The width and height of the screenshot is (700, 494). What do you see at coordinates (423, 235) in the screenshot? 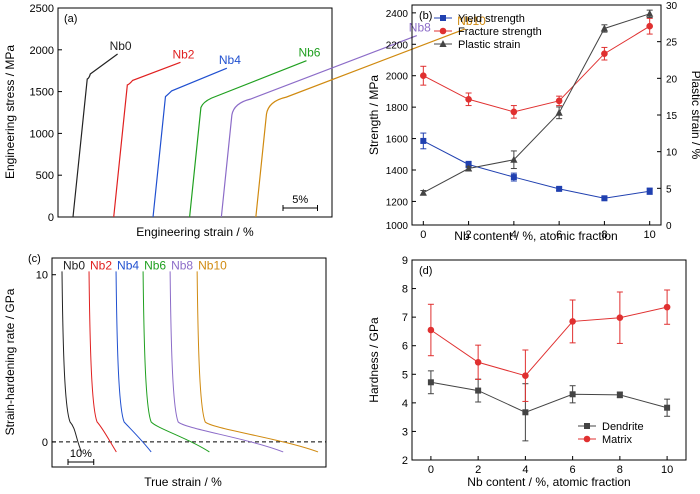
I see `panel-b-xtick-label: 0` at bounding box center [423, 235].